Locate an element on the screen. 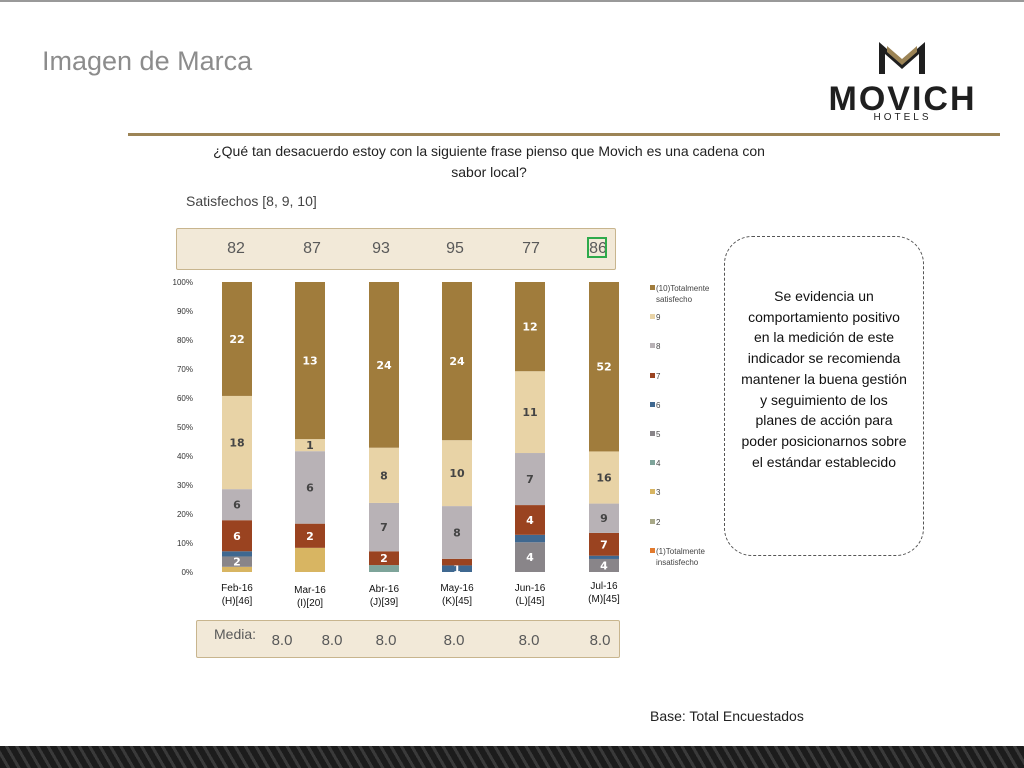 The width and height of the screenshot is (1024, 768). decorative-footer-band is located at coordinates (512, 757).